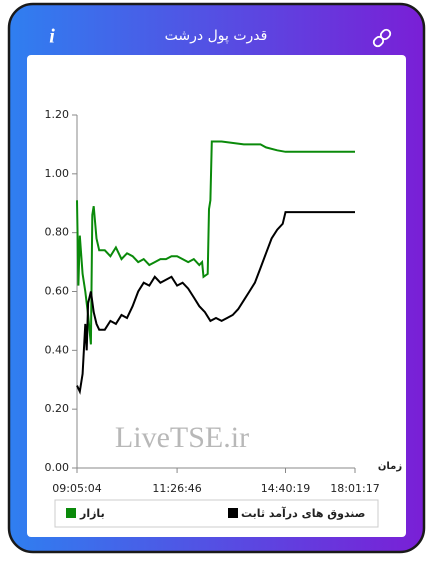  What do you see at coordinates (216, 36) in the screenshot?
I see `title: قدرت پول درشت` at bounding box center [216, 36].